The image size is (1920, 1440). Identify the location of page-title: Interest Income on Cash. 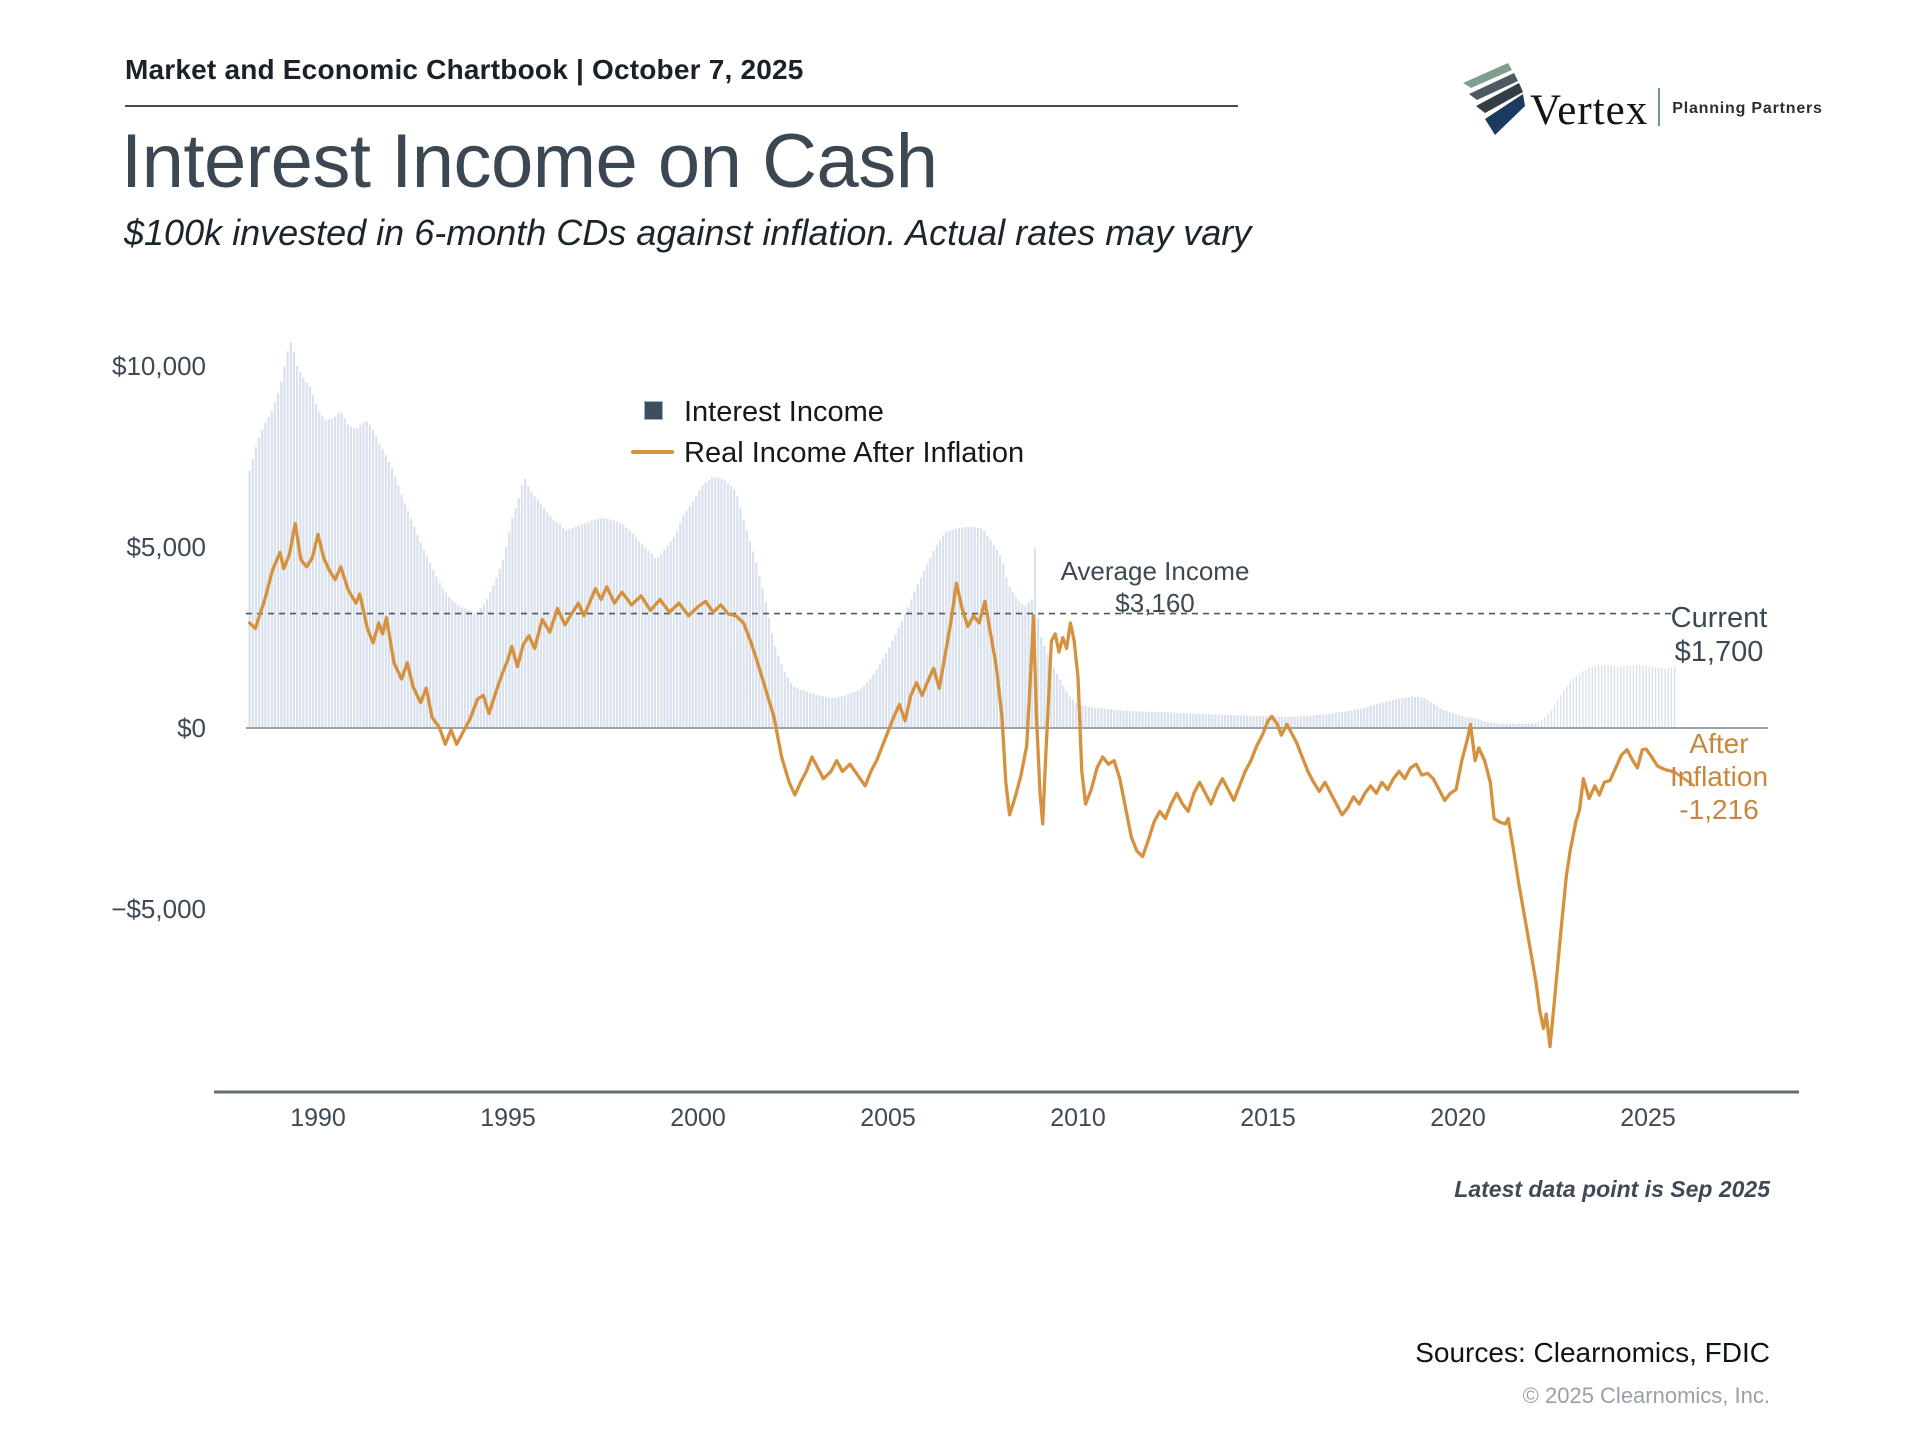
(529, 161).